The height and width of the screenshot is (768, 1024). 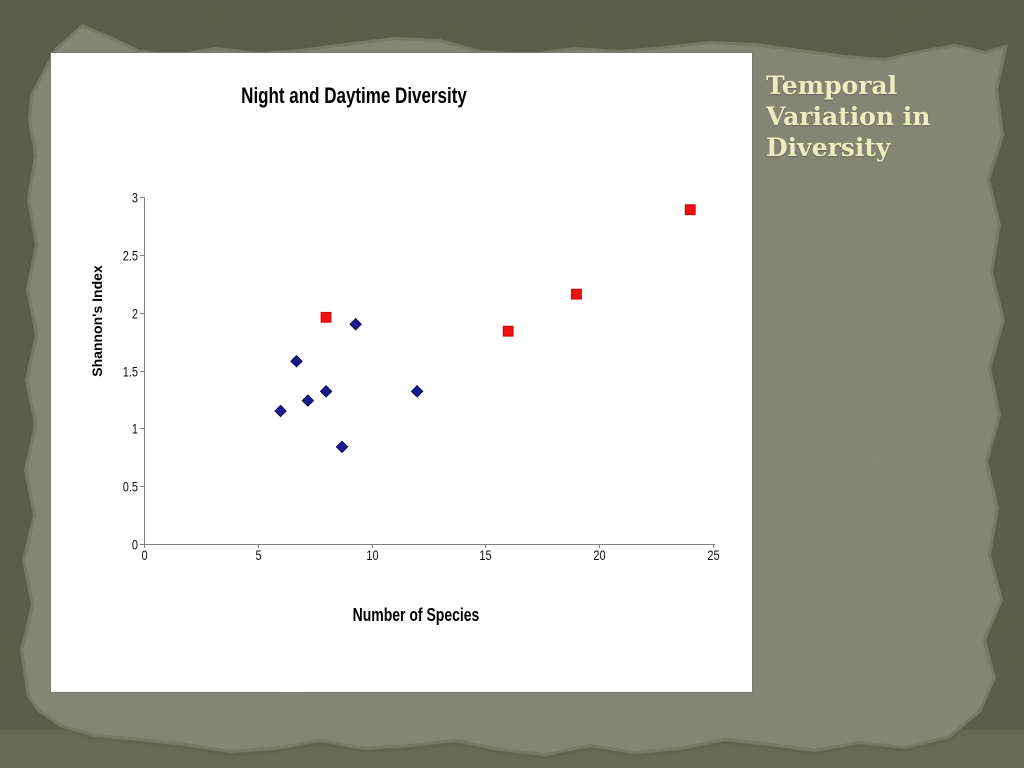 What do you see at coordinates (416, 615) in the screenshot?
I see `x-axis-label: Number of Species` at bounding box center [416, 615].